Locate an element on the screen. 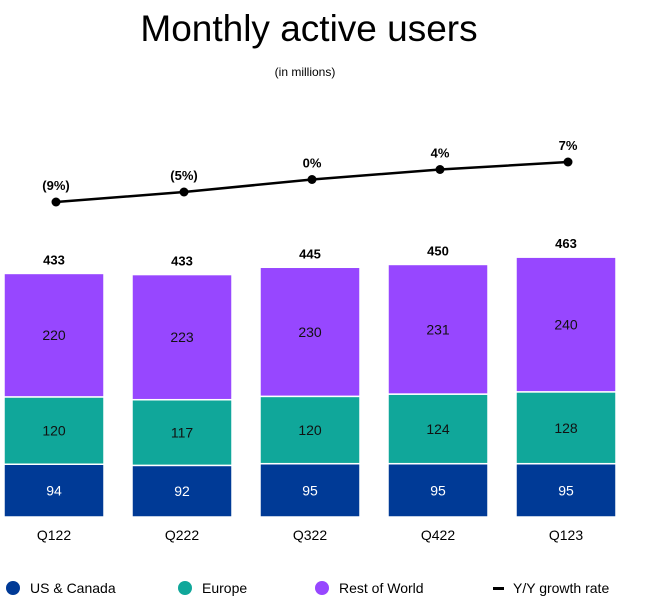 This screenshot has height=606, width=650. x-tick-label: Q322 is located at coordinates (310, 535).